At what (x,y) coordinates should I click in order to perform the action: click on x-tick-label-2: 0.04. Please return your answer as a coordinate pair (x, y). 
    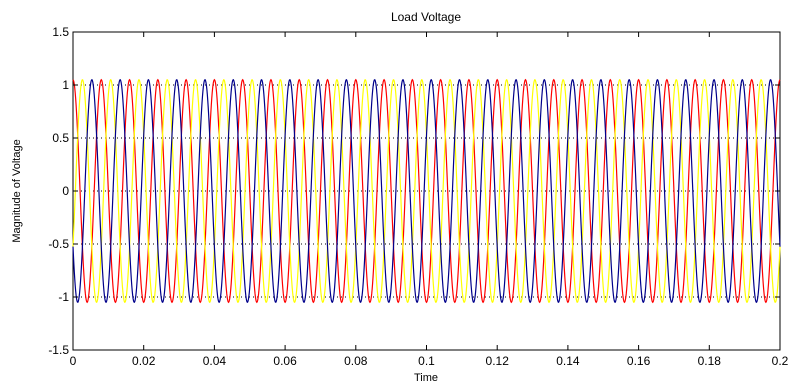
    Looking at the image, I should click on (215, 361).